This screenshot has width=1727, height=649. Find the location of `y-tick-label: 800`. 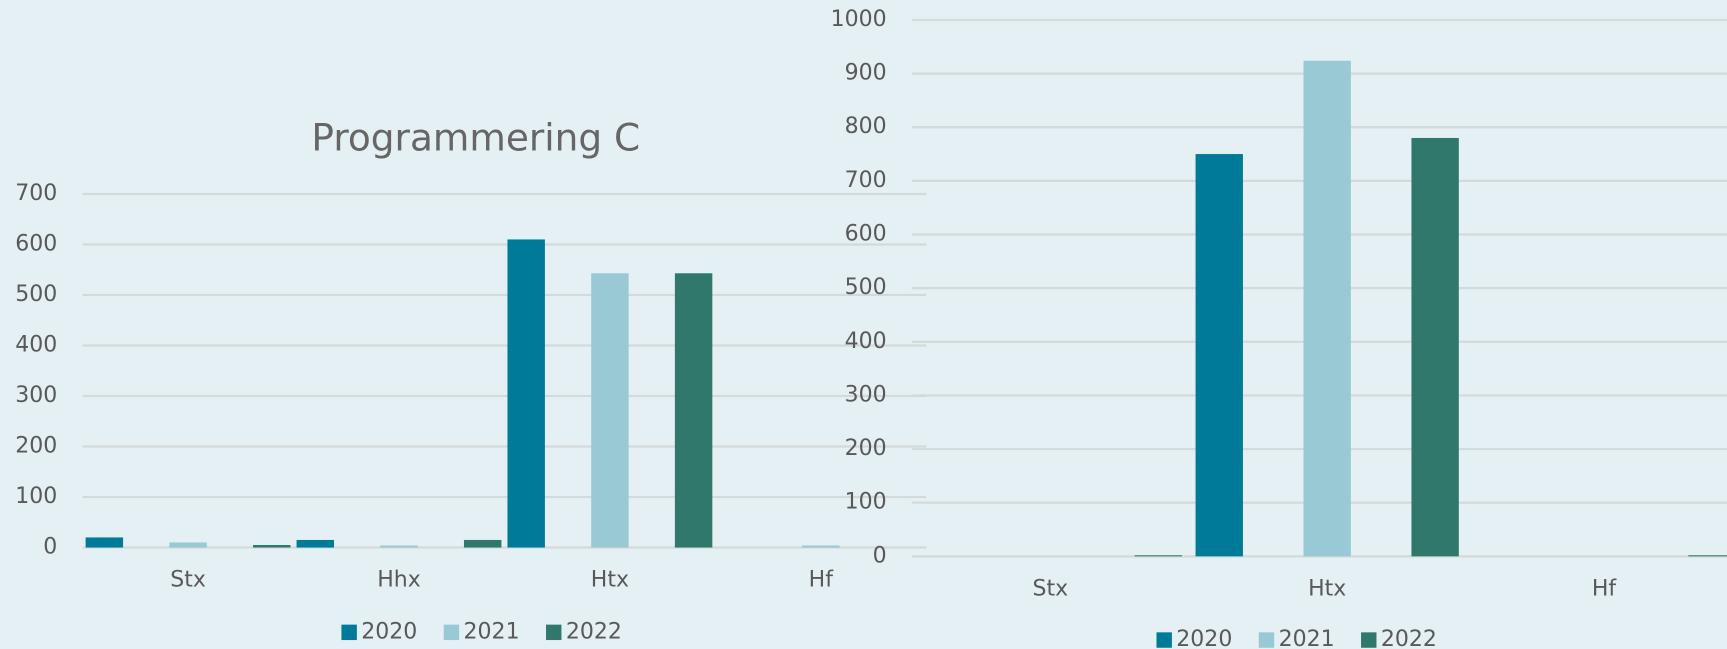

y-tick-label: 800 is located at coordinates (866, 126).